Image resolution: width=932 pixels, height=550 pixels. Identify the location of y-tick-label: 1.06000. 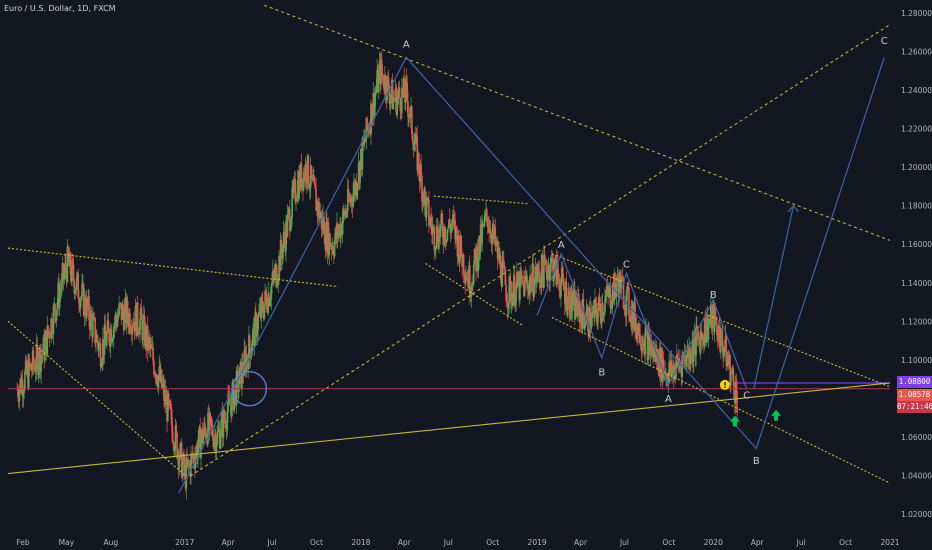
(916, 437).